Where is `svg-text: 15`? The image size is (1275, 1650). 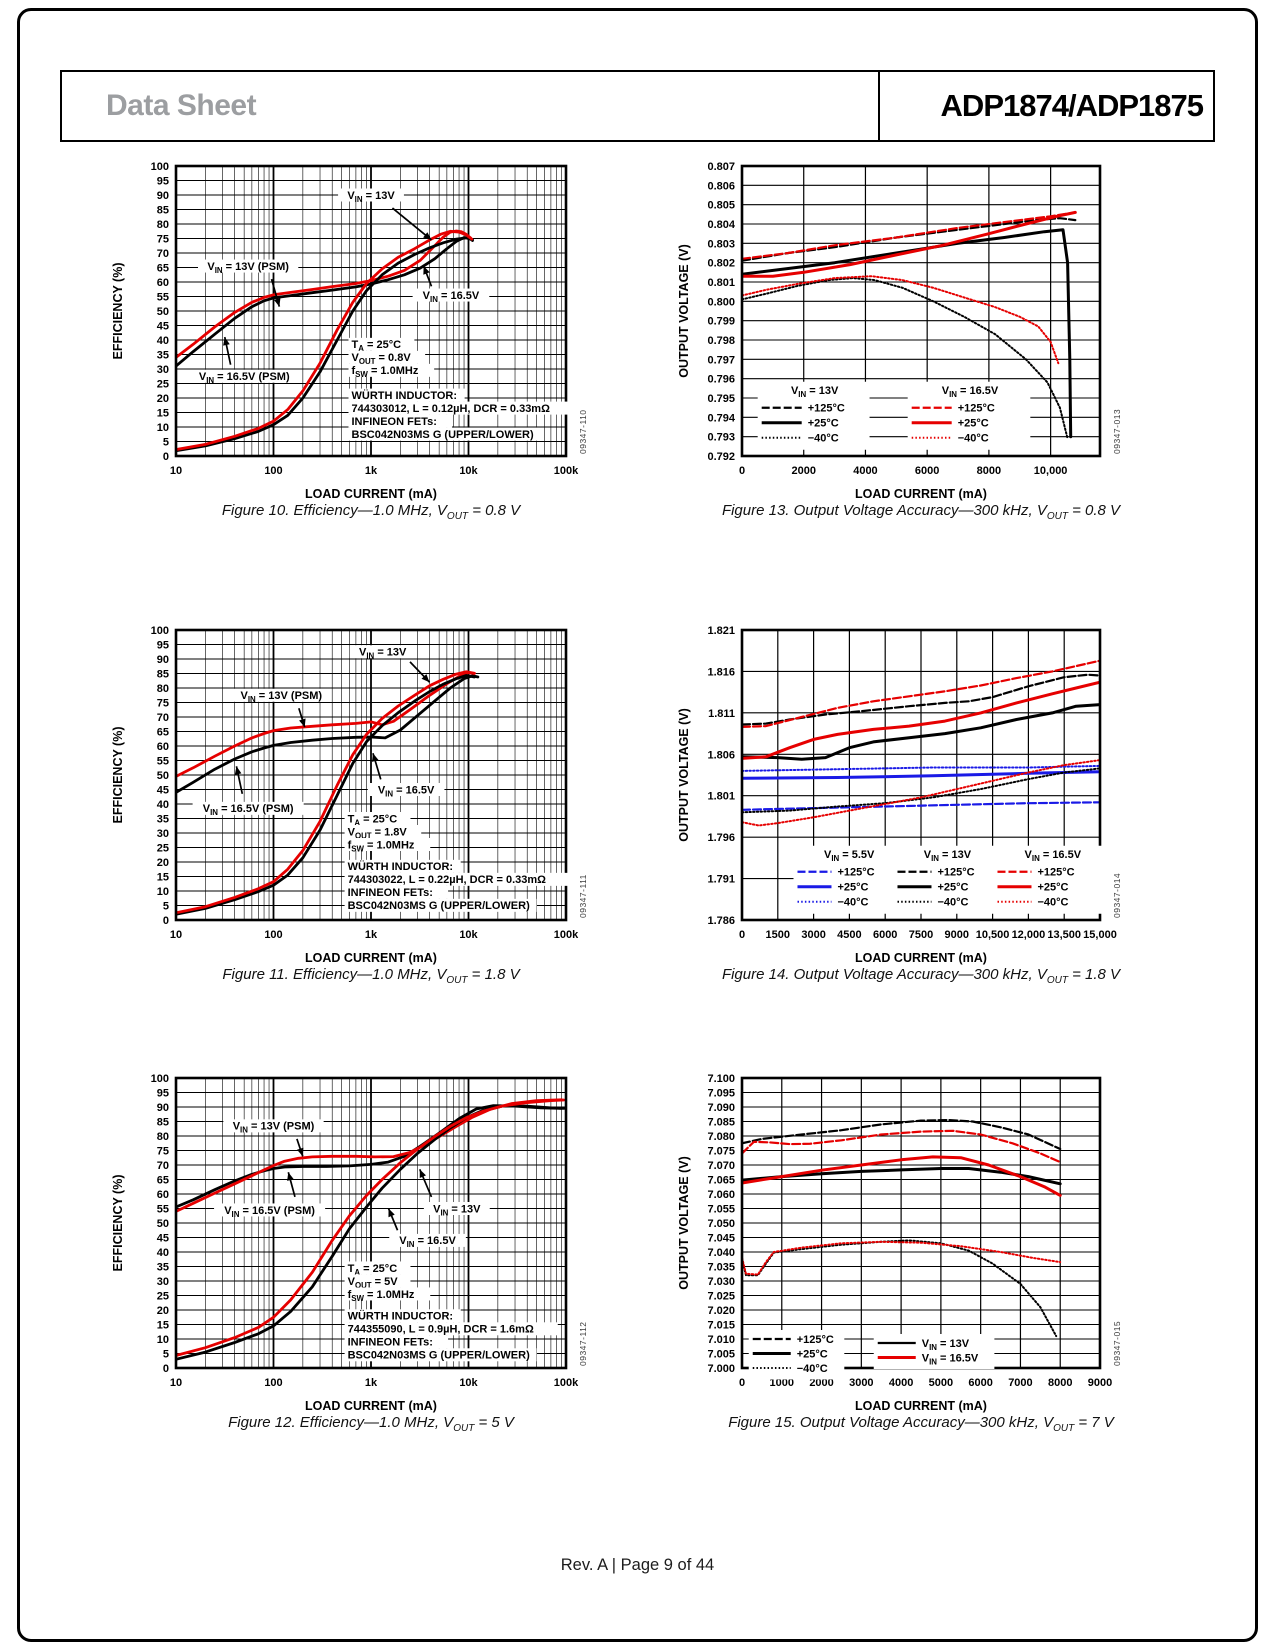
svg-text: 15 is located at coordinates (163, 1326).